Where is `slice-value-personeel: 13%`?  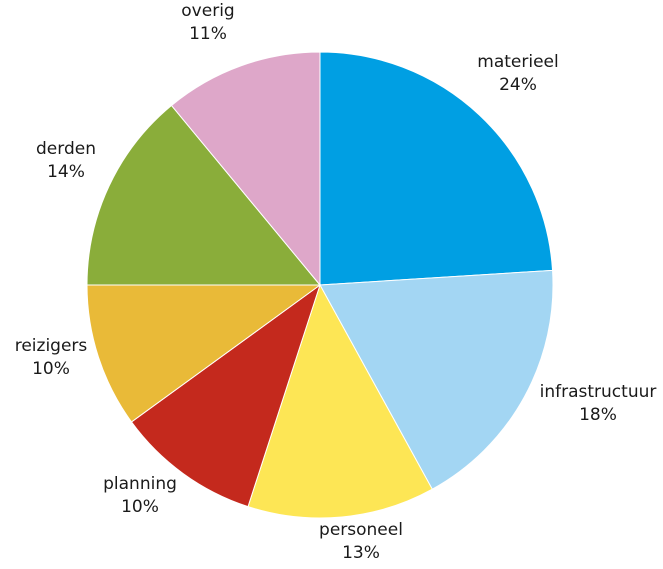 slice-value-personeel: 13% is located at coordinates (361, 553).